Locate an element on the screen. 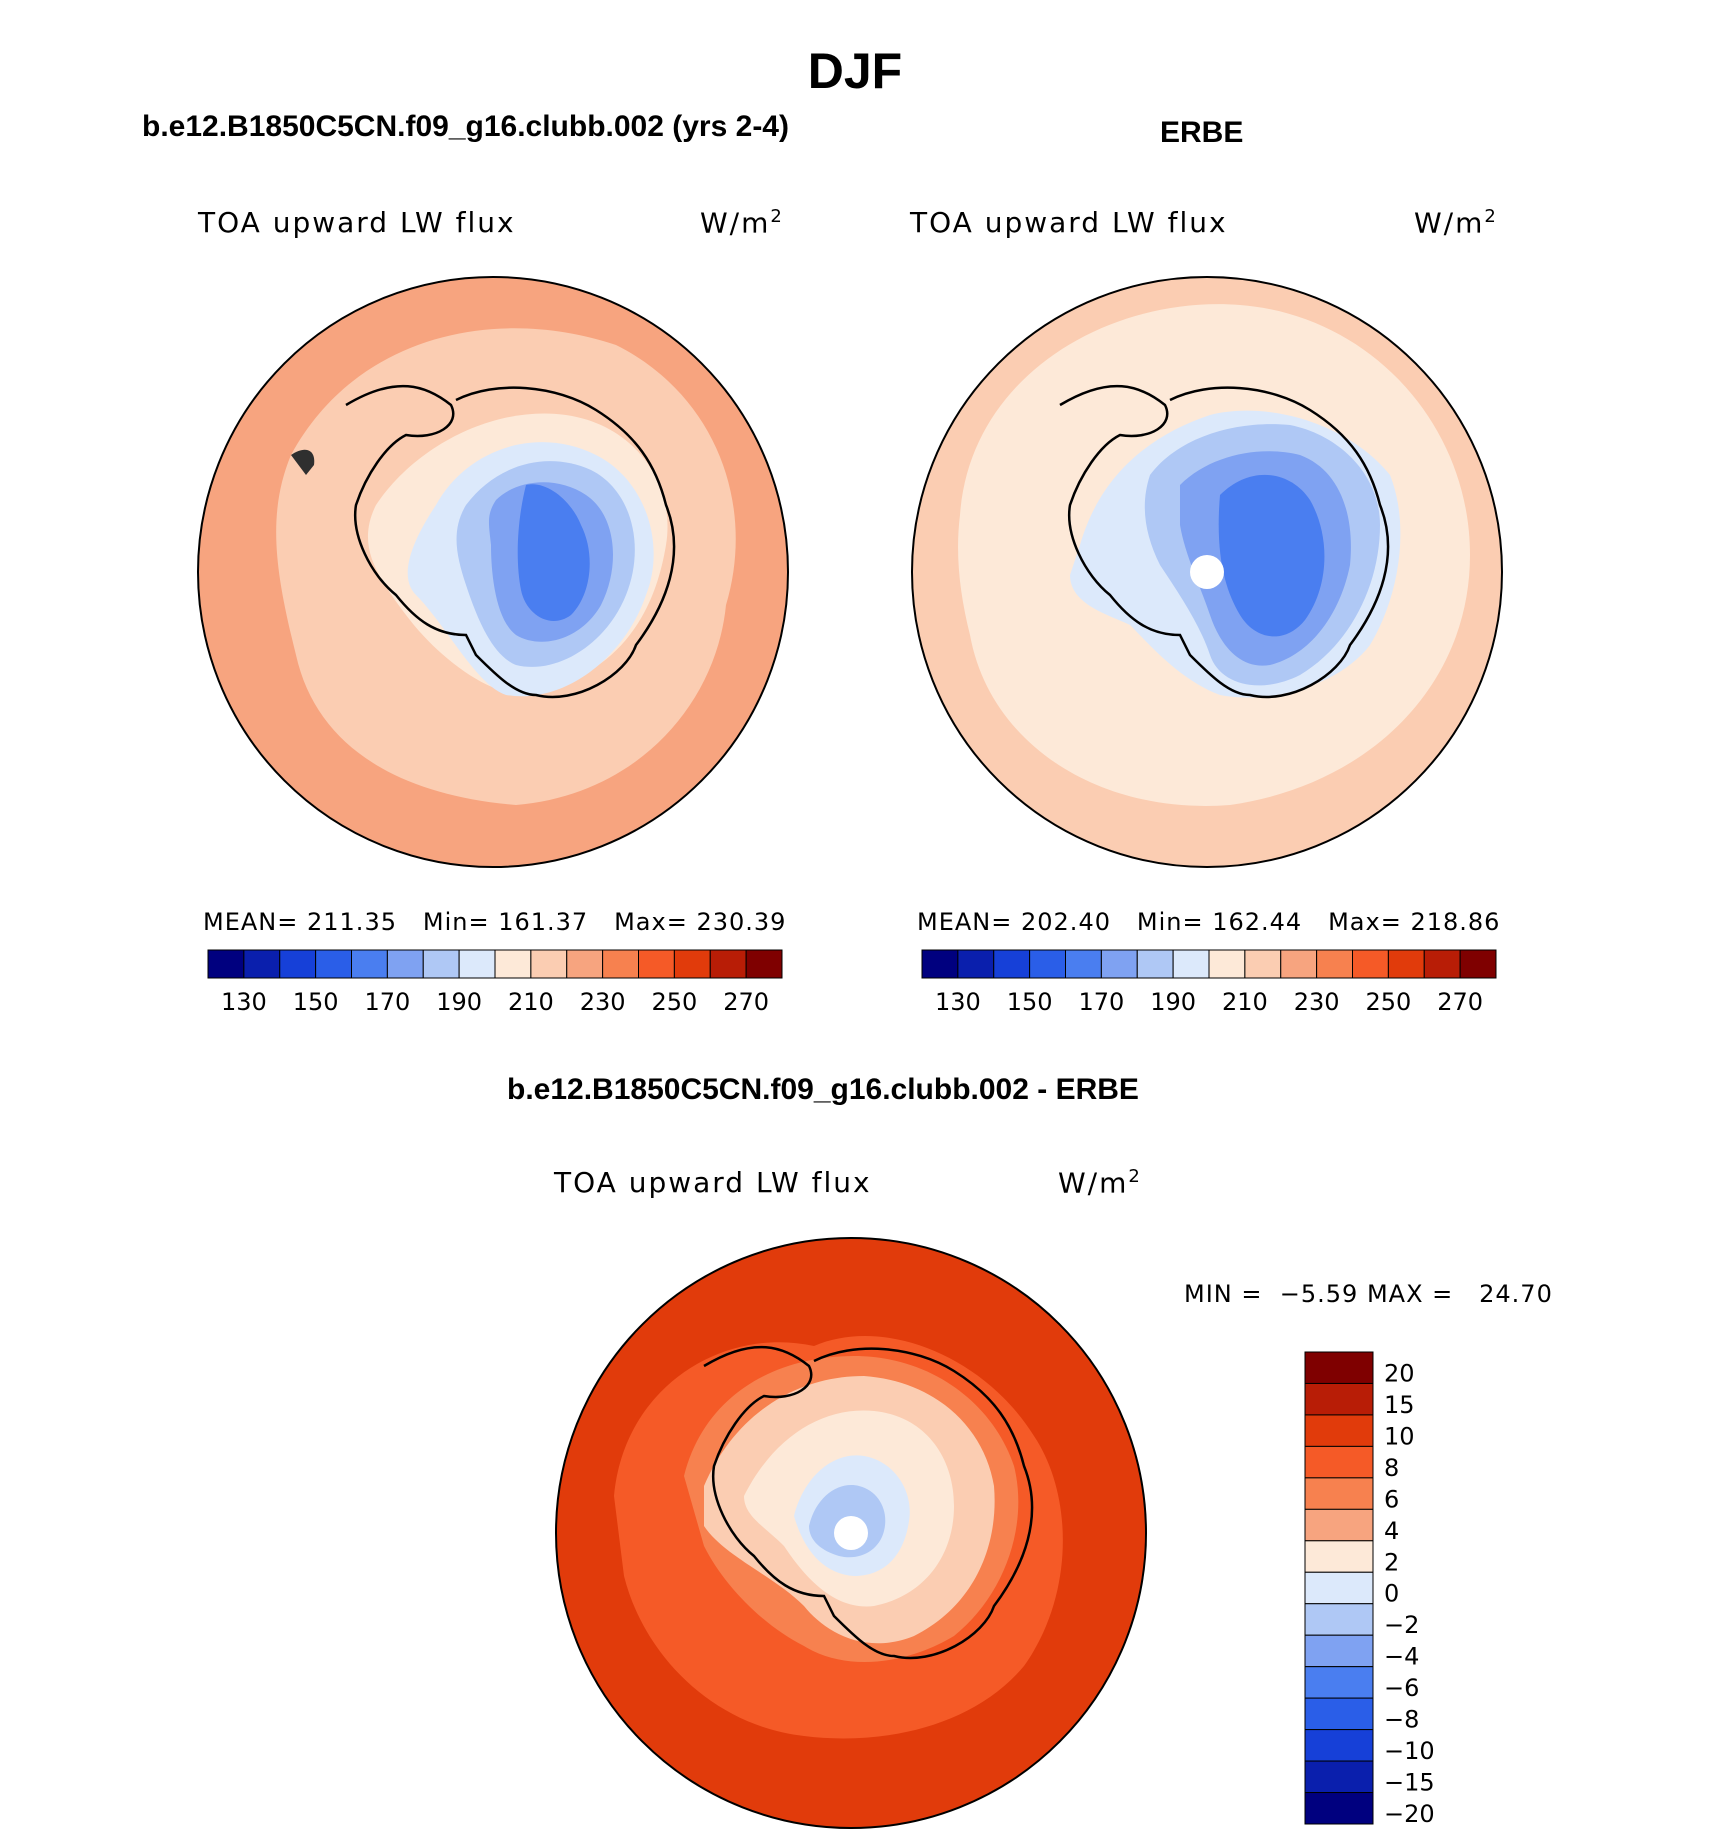  model-colorbar-tick-label: 150 is located at coordinates (316, 1002).